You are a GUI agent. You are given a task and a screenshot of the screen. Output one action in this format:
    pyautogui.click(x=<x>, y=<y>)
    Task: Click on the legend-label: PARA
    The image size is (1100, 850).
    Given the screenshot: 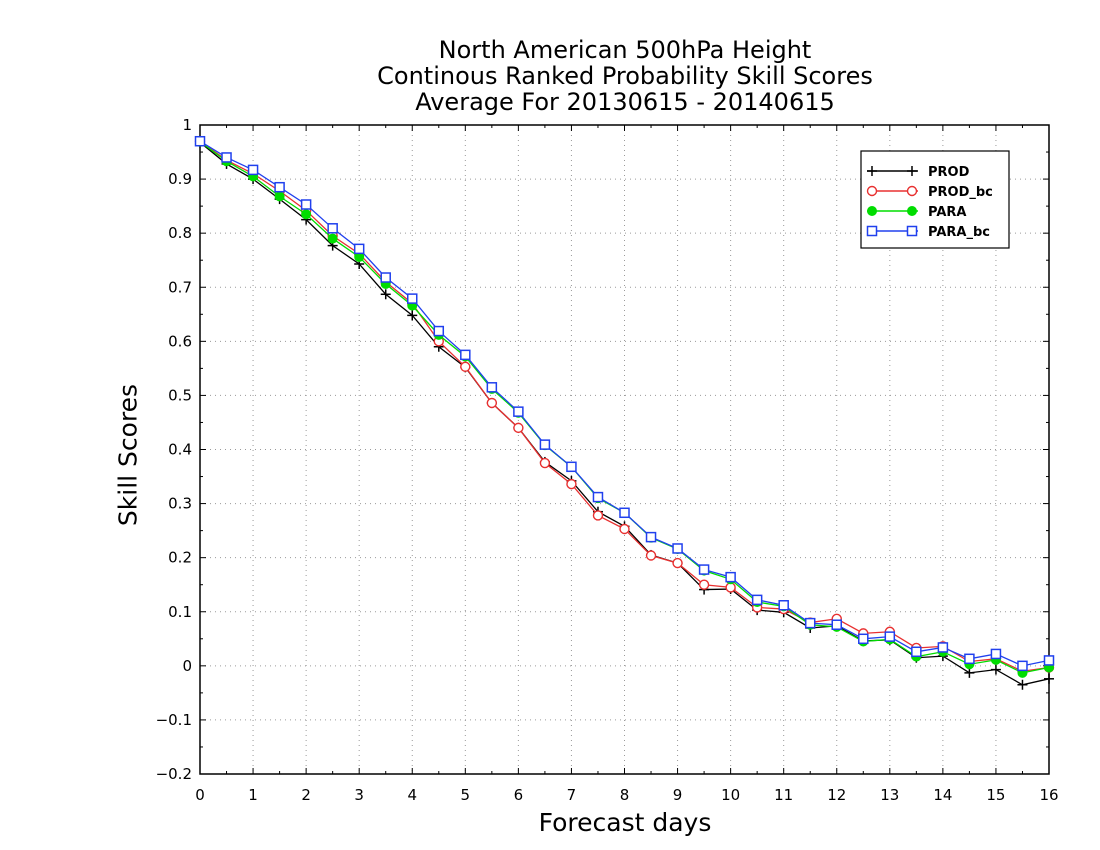 What is the action you would take?
    pyautogui.click(x=947, y=212)
    